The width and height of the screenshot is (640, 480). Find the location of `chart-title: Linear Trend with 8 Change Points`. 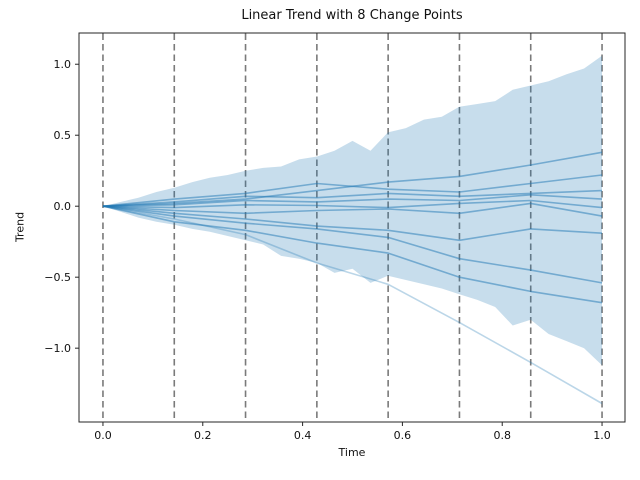

chart-title: Linear Trend with 8 Change Points is located at coordinates (352, 15).